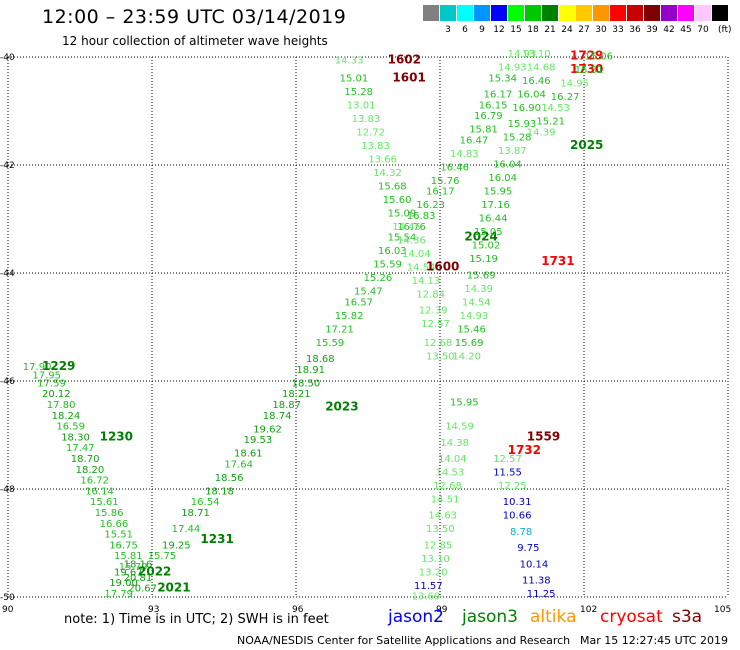 Image resolution: width=740 pixels, height=650 pixels. I want to click on wave-height-value: 15.59, so click(387, 265).